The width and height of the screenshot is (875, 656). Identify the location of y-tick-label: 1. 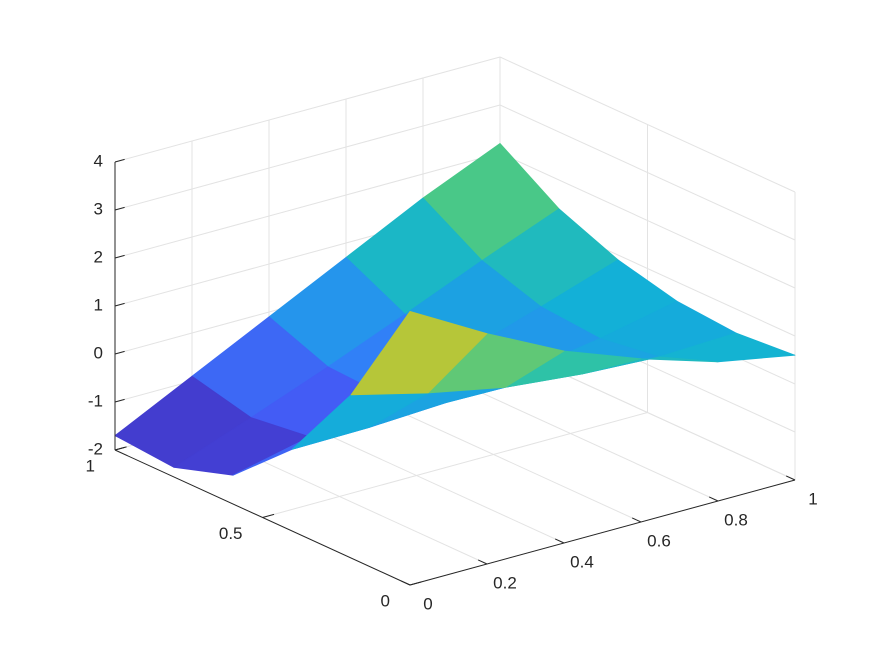
(90, 465).